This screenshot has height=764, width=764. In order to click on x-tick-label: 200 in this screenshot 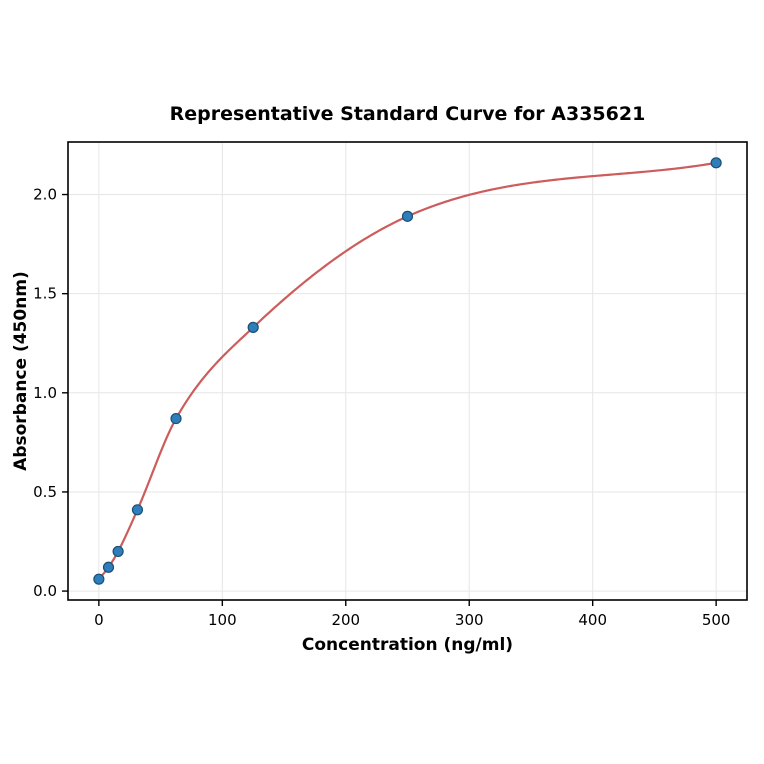, I will do `click(345, 620)`.